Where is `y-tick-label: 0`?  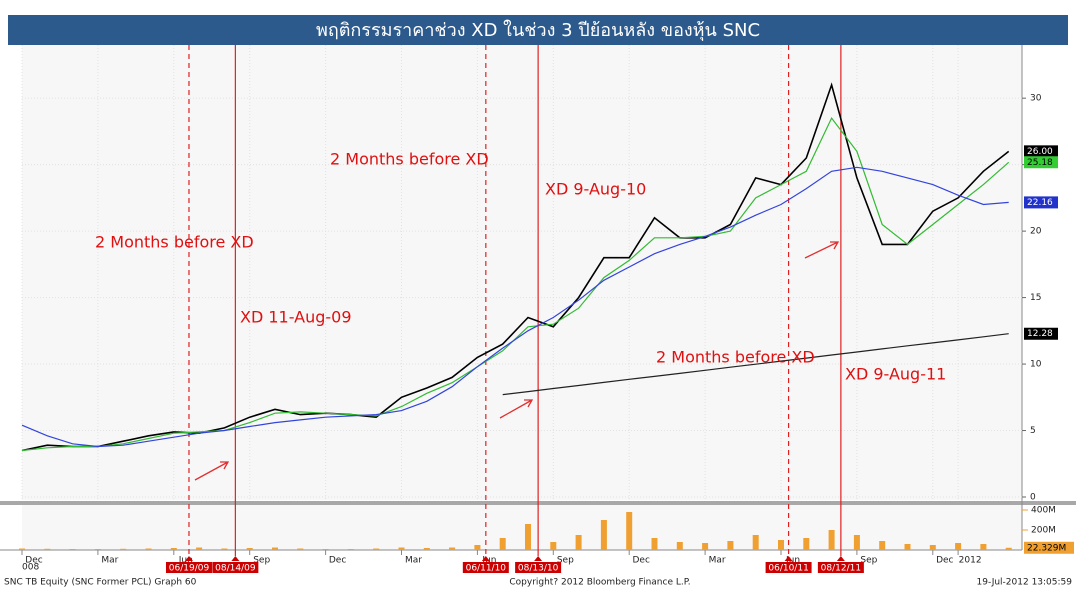 y-tick-label: 0 is located at coordinates (1033, 498).